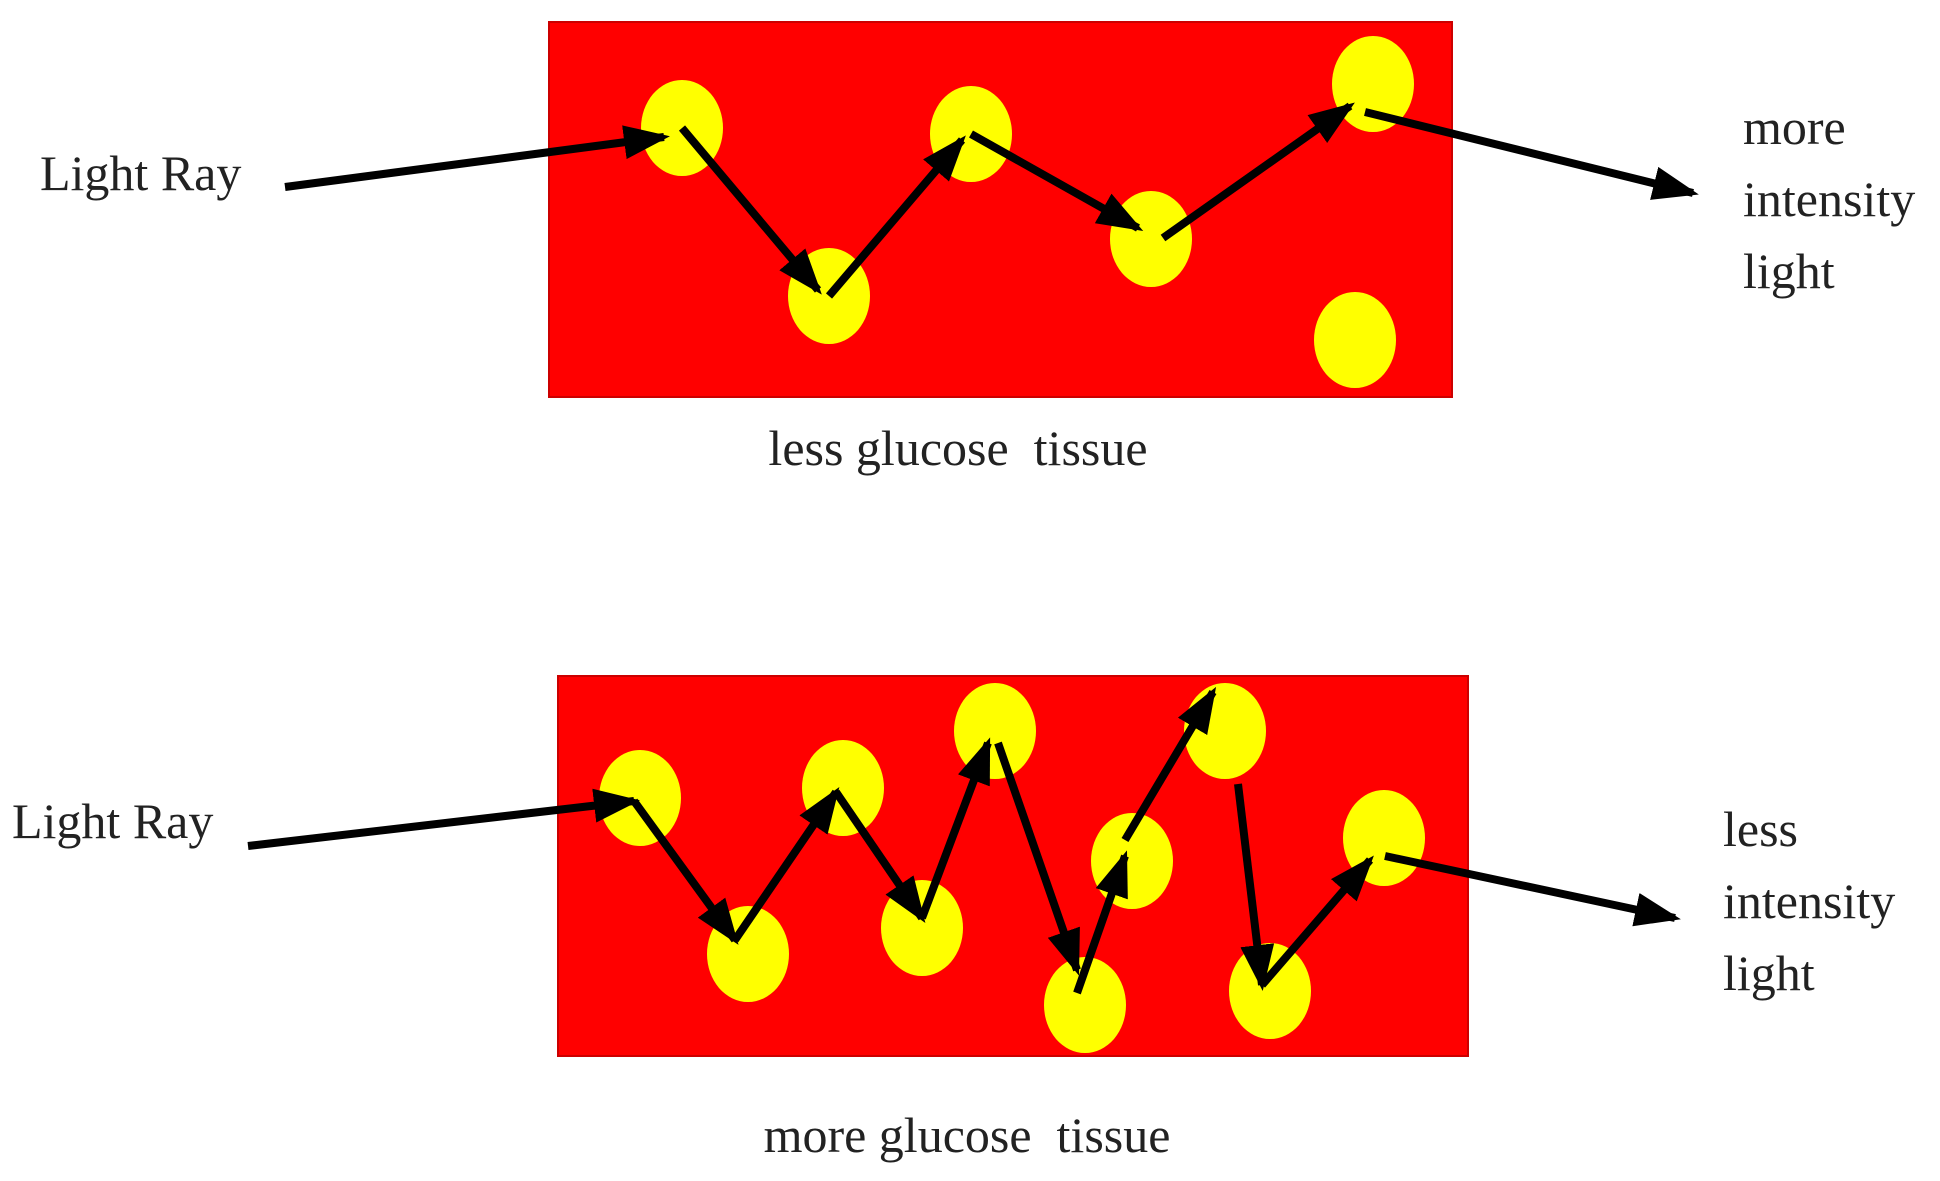 The image size is (1940, 1181). Describe the element at coordinates (140, 173) in the screenshot. I see `input-label-top: Light Ray` at that location.